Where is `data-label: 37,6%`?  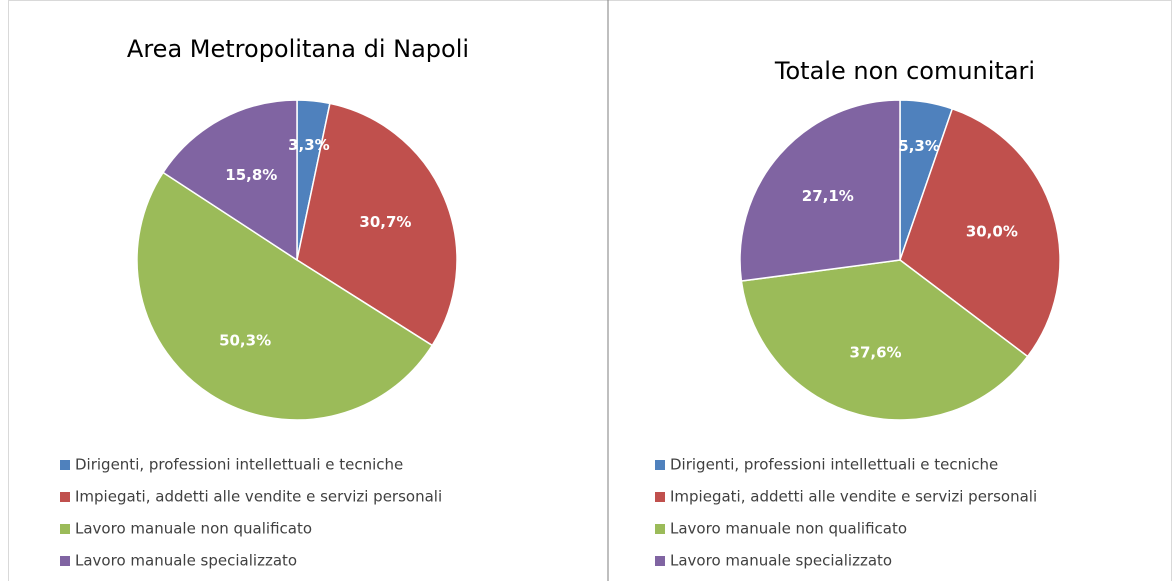
data-label: 37,6% is located at coordinates (876, 352).